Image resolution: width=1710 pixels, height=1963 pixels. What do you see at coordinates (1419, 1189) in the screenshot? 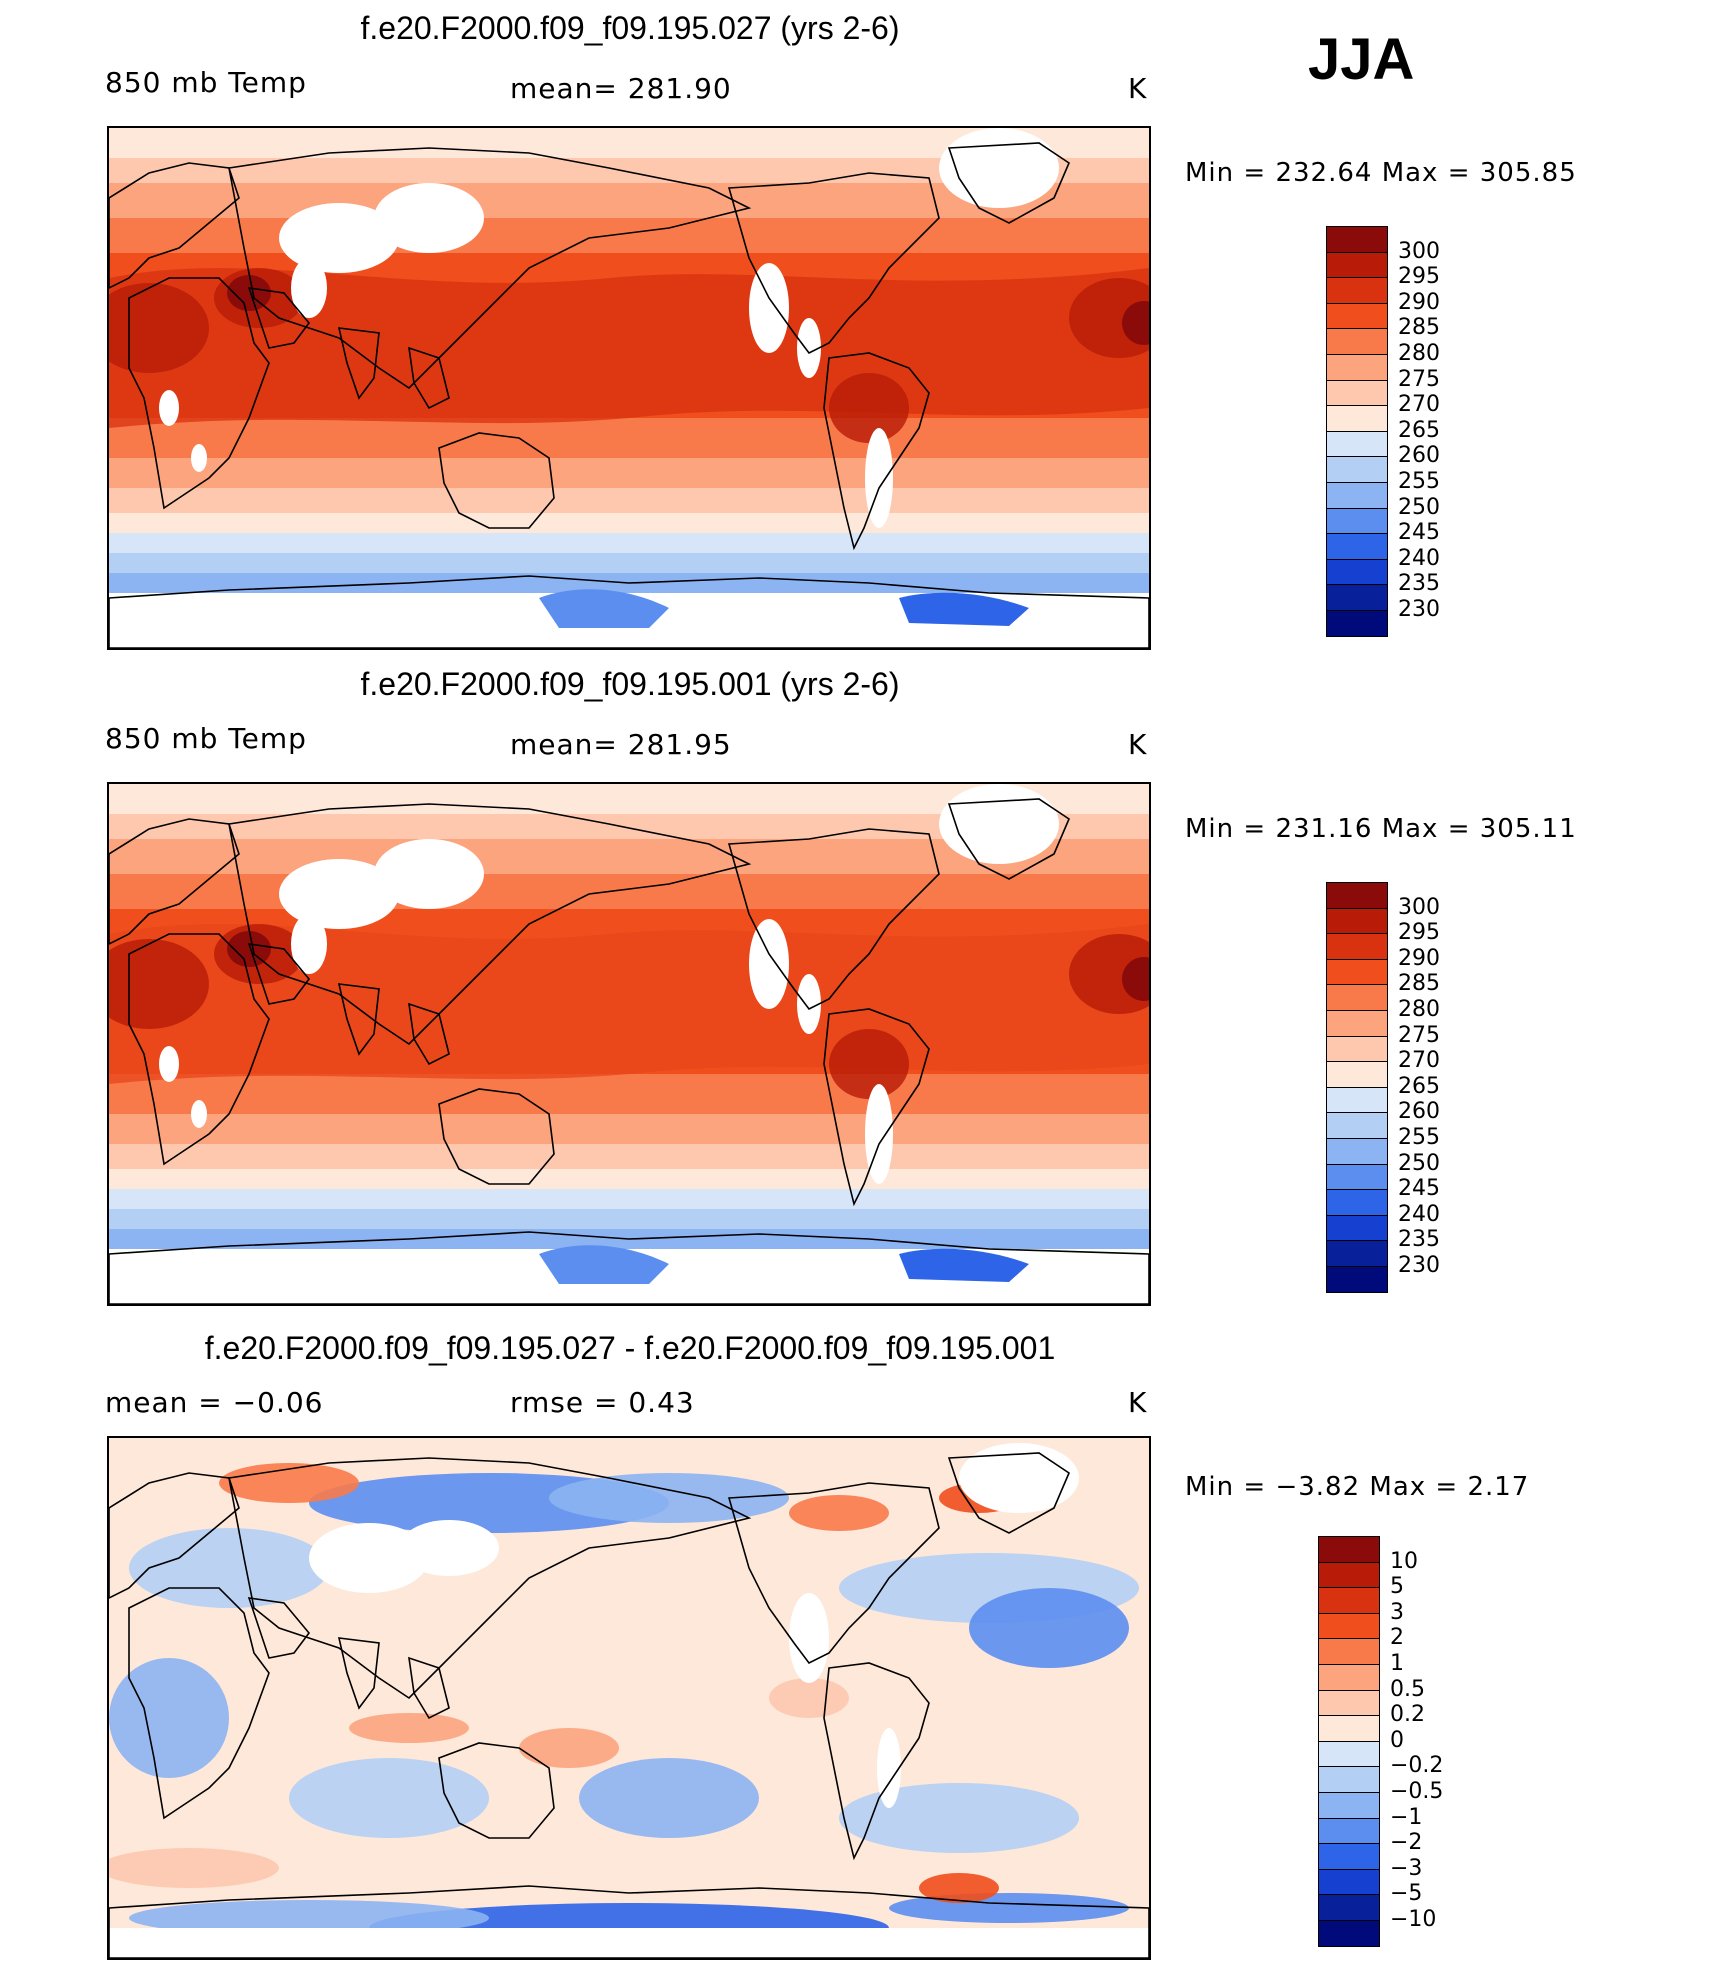
I see `colorbar-tick-label: 245` at bounding box center [1419, 1189].